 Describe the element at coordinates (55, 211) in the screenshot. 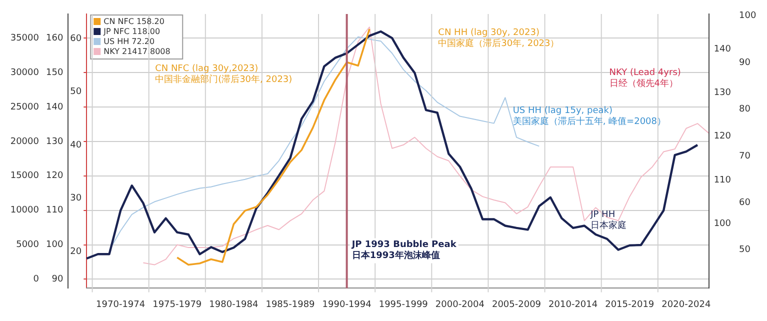

I see `y3-tick-label: 110` at that location.